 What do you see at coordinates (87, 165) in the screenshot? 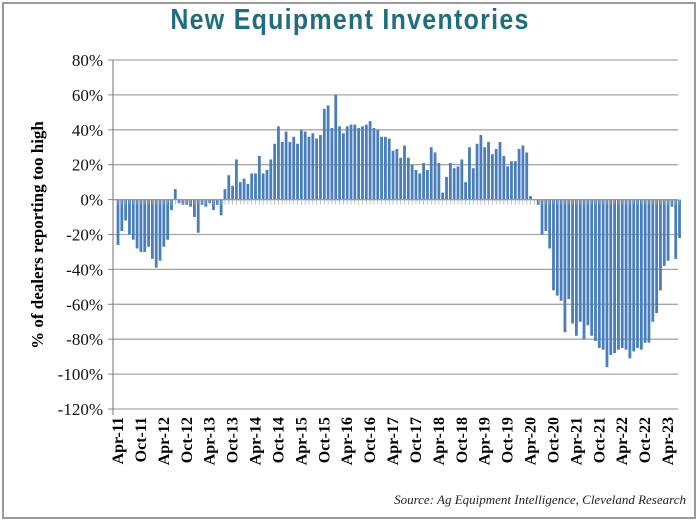
I see `y-tick-label: 20%` at bounding box center [87, 165].